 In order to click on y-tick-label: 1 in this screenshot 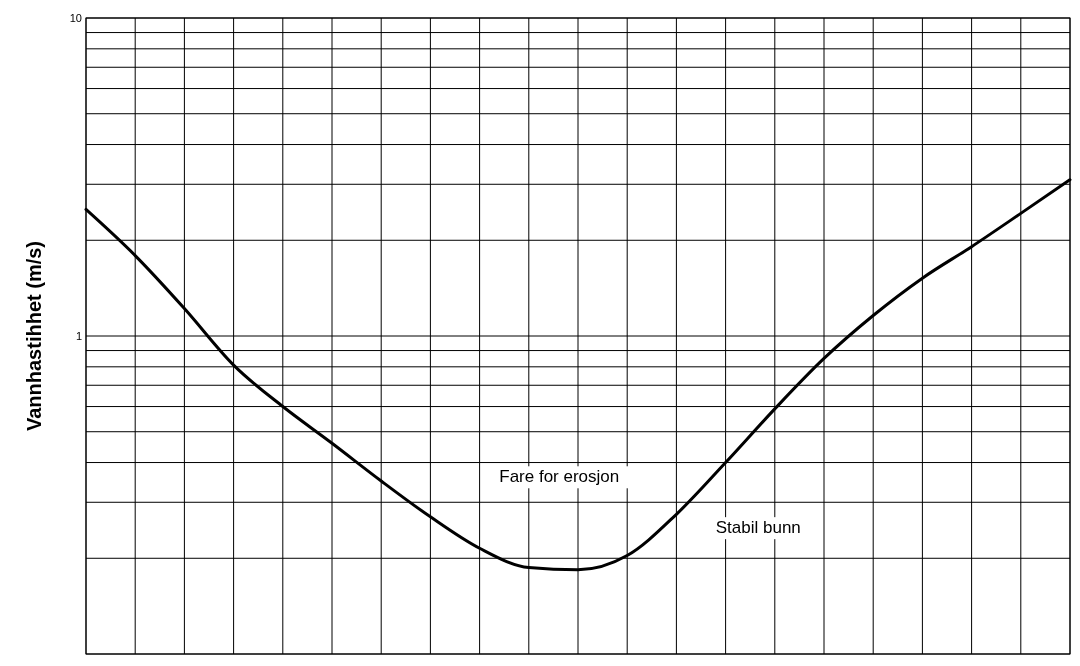, I will do `click(78, 335)`.